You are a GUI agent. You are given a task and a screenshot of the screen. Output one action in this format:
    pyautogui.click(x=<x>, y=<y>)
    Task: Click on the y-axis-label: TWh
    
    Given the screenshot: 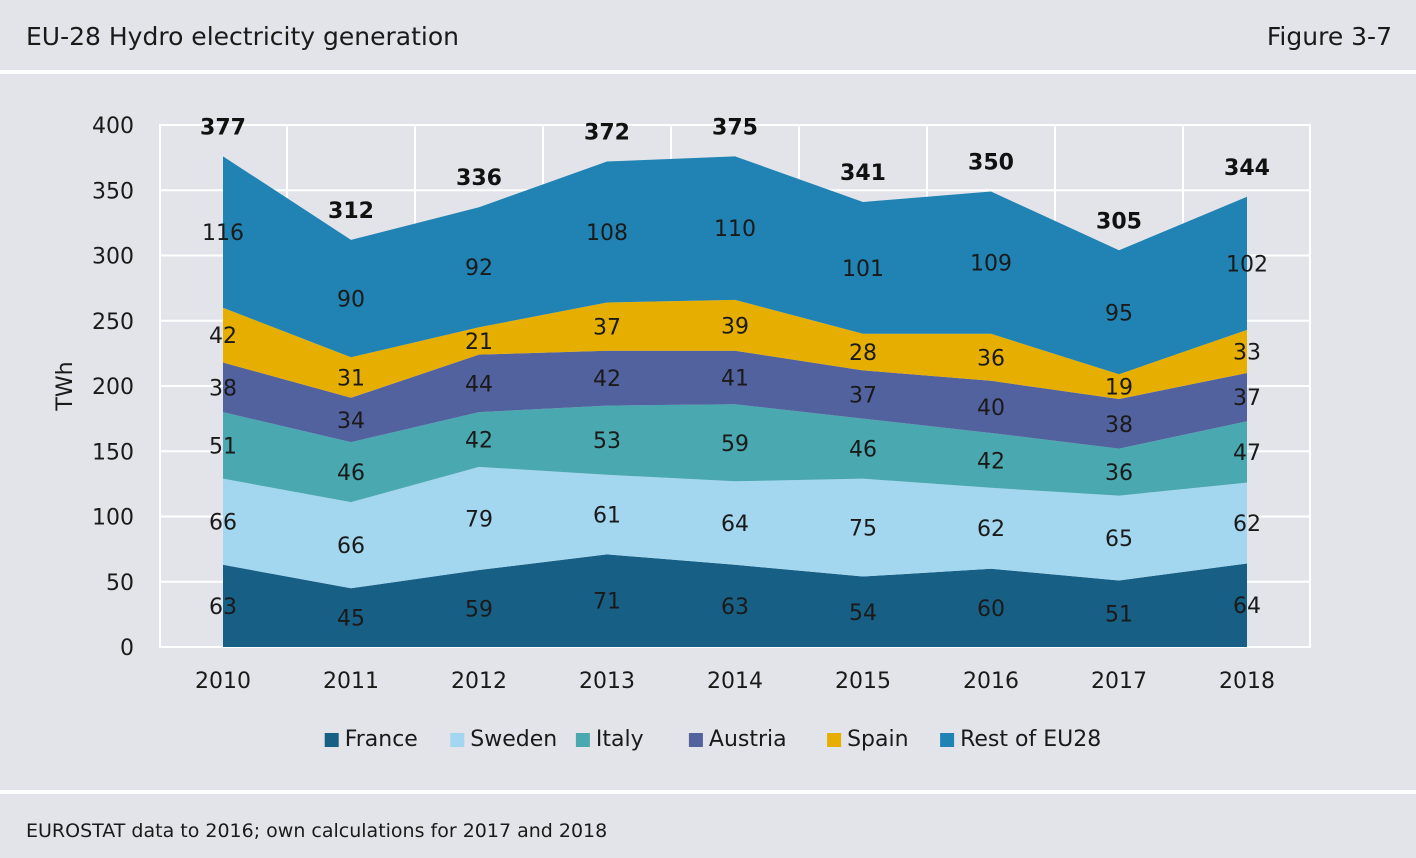 What is the action you would take?
    pyautogui.click(x=65, y=386)
    